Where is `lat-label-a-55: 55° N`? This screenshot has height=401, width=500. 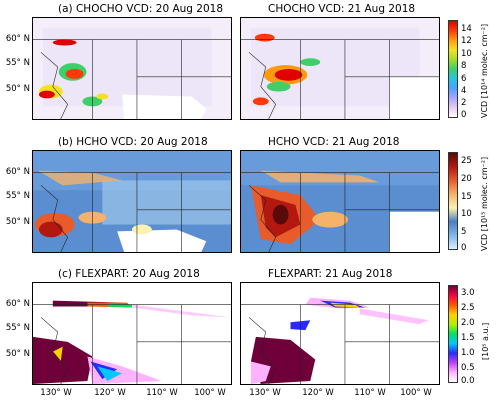 lat-label-a-55: 55° N is located at coordinates (17, 63).